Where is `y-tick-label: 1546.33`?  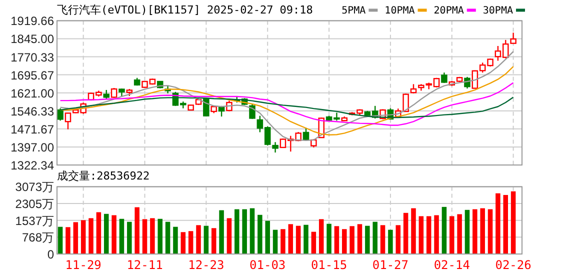 y-tick-label: 1546.33 is located at coordinates (32, 111).